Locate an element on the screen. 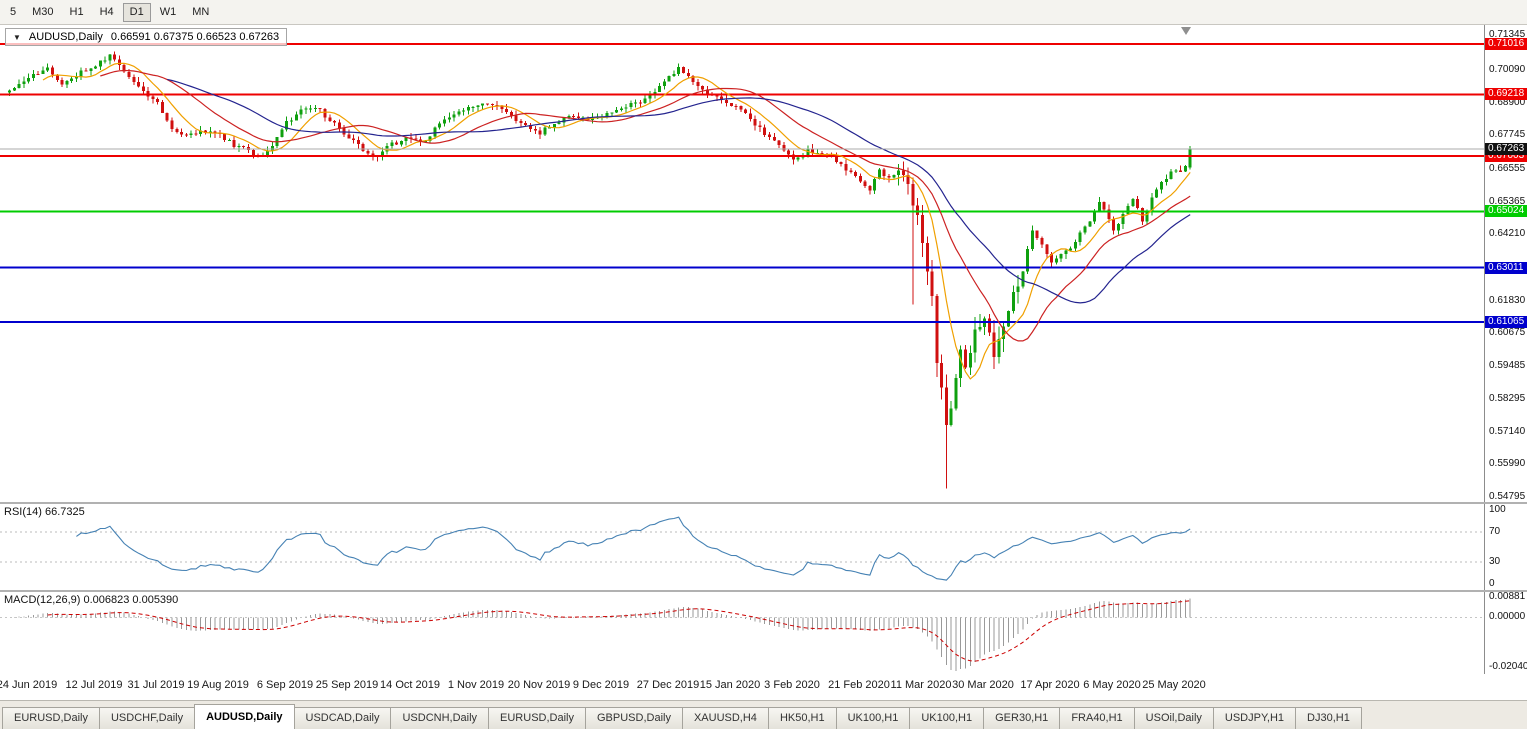 This screenshot has width=1527, height=729. tab-gbpusd-daily: GBPUSD,Daily is located at coordinates (634, 718).